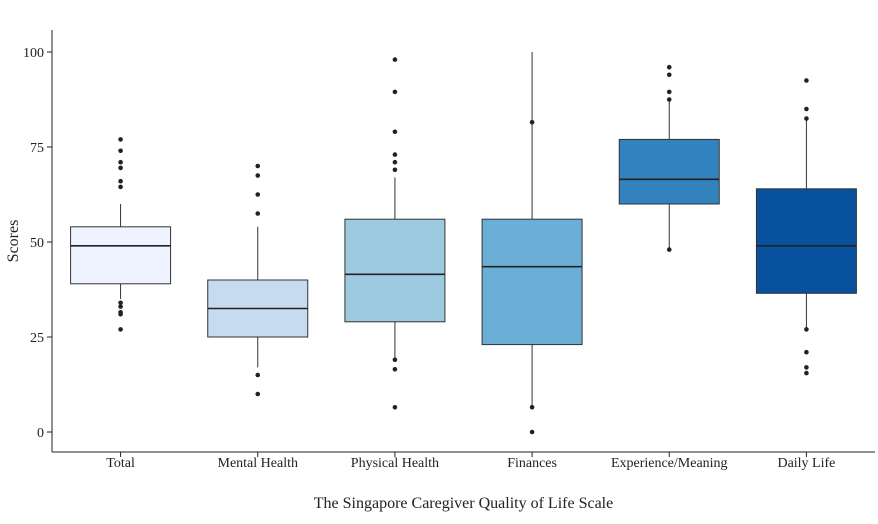  I want to click on box-finances, so click(532, 243).